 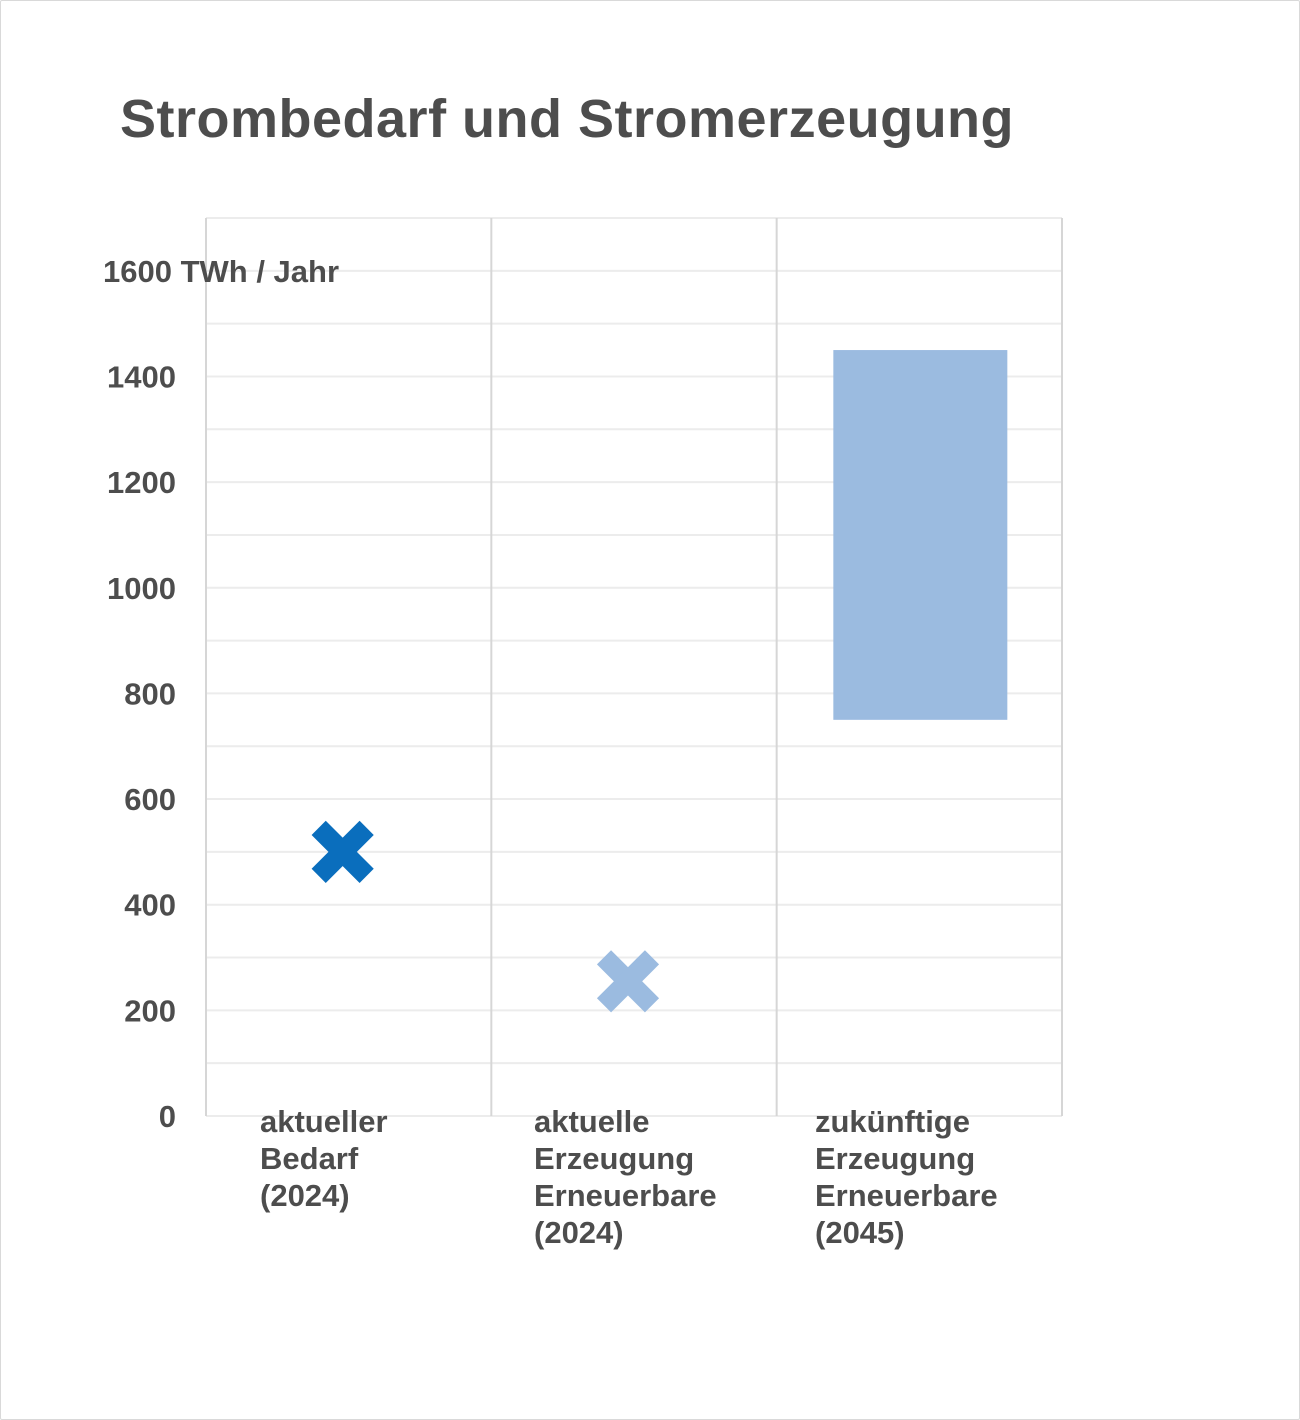 I want to click on y-tick-label: 1600 TWh / Jahr, so click(x=221, y=271).